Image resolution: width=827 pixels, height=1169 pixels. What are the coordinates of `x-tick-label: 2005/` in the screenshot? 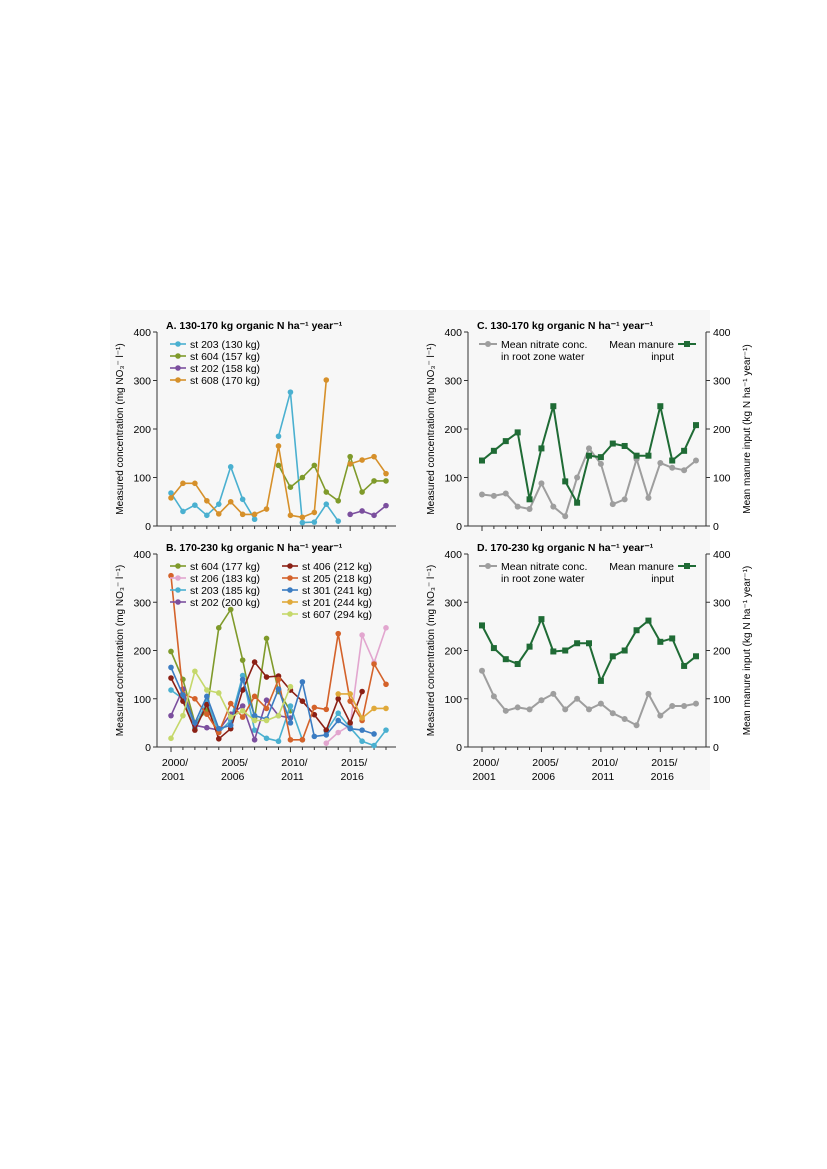 It's located at (545, 763).